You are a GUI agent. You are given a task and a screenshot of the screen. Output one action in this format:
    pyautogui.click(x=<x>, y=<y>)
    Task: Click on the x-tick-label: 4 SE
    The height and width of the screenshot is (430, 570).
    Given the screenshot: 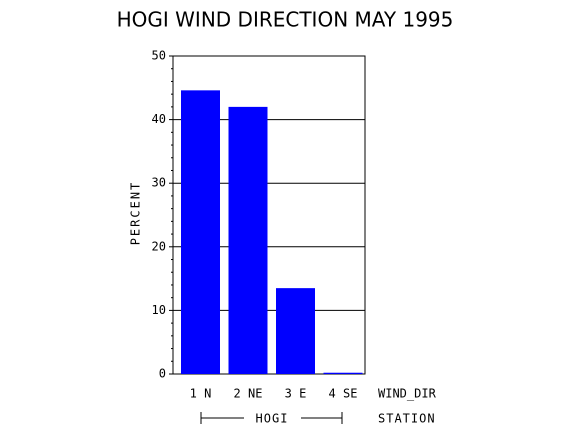 What is the action you would take?
    pyautogui.click(x=343, y=394)
    